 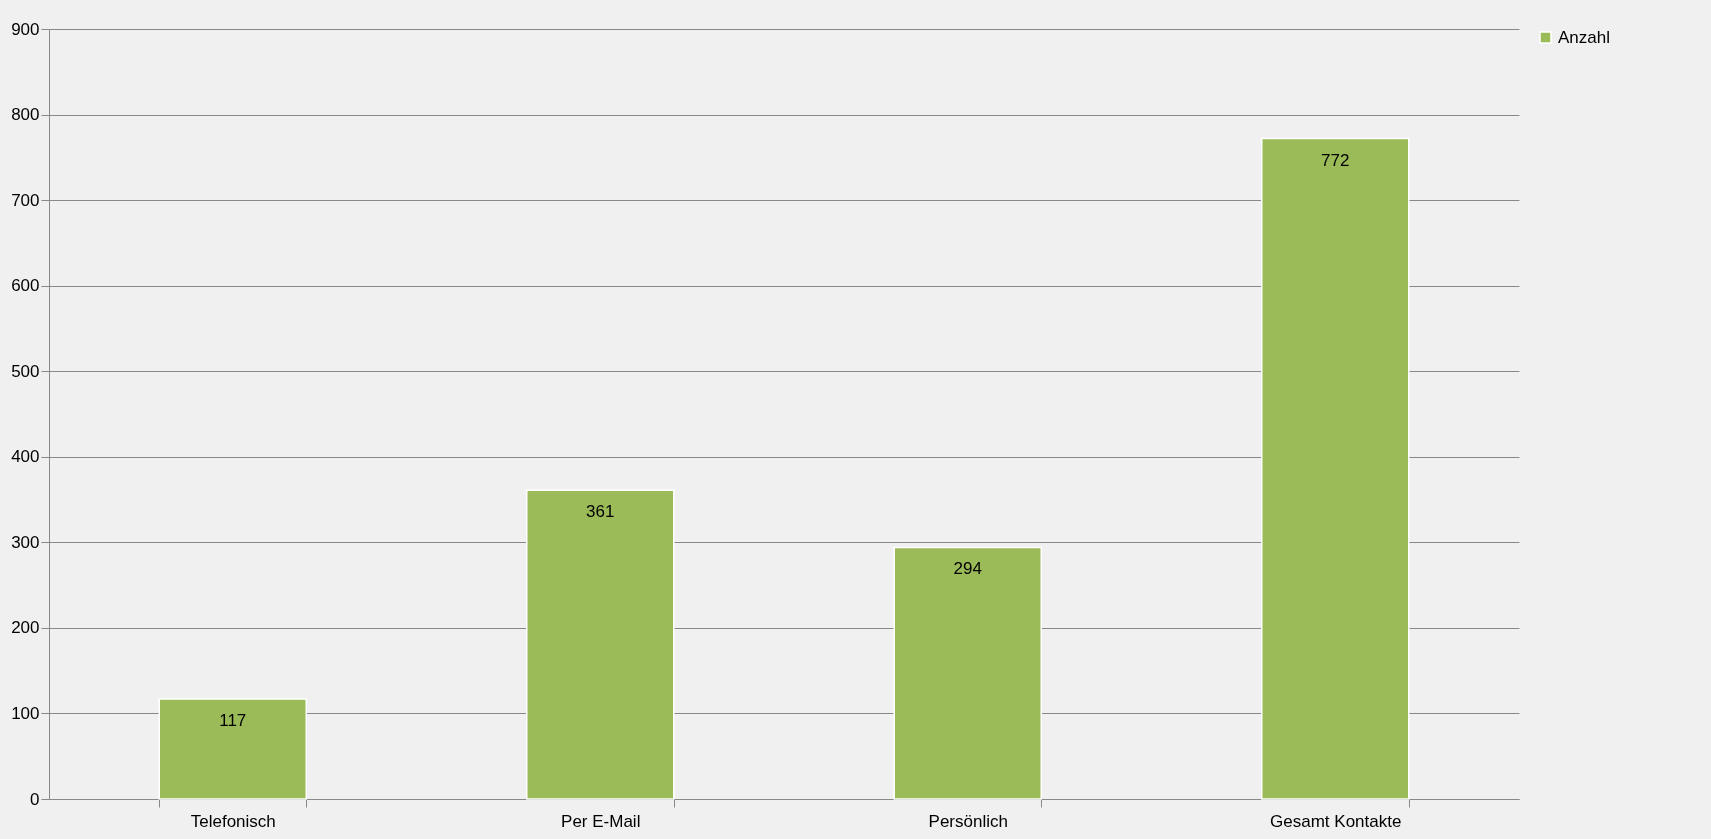 I want to click on y-tick-label: 900, so click(x=25, y=29).